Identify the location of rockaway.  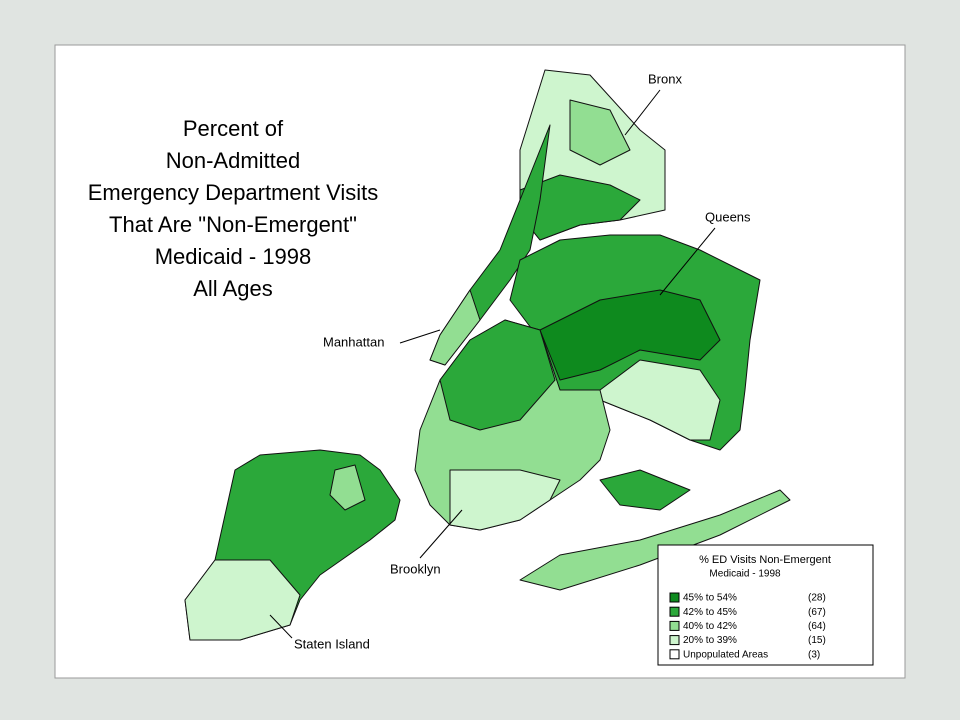
(655, 540).